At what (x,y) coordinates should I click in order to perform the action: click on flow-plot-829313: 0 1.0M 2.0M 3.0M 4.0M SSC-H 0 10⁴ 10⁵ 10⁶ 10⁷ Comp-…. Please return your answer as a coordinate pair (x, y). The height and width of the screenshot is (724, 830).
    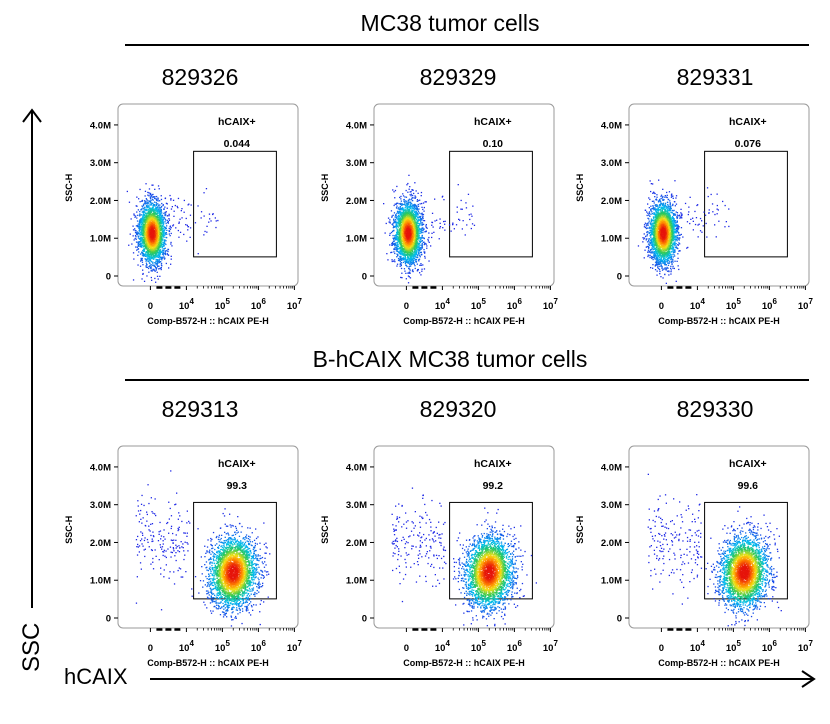
    Looking at the image, I should click on (183, 556).